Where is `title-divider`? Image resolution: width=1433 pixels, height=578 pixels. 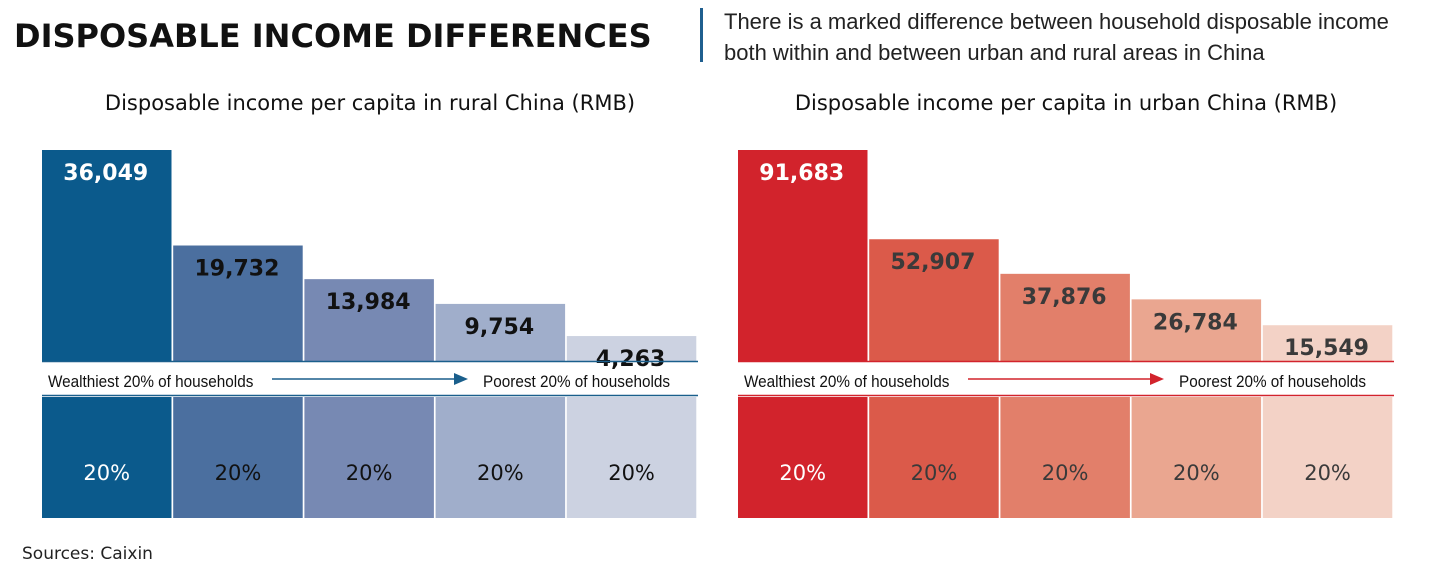
title-divider is located at coordinates (701, 35).